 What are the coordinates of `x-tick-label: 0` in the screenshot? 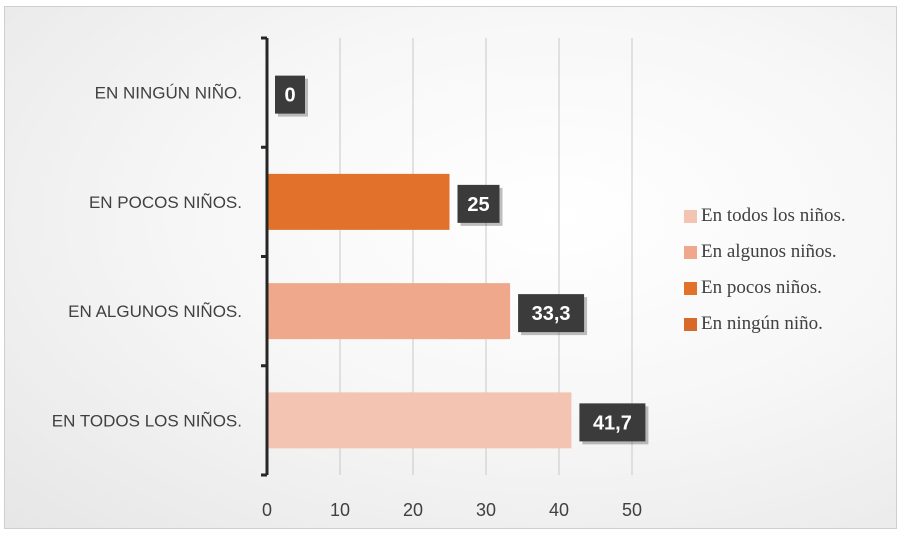 It's located at (267, 510).